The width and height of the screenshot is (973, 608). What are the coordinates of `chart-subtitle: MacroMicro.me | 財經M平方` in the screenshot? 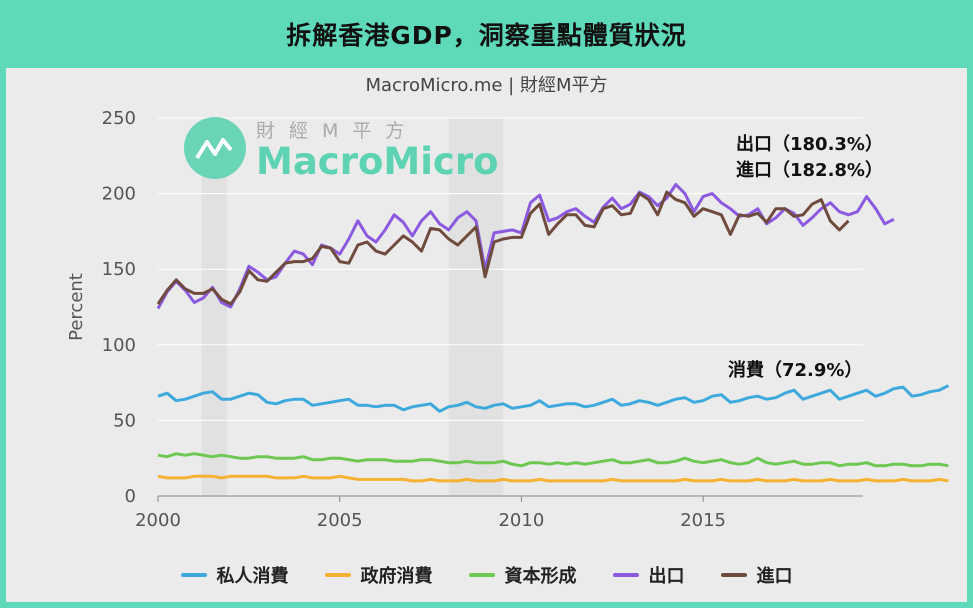 It's located at (486, 85).